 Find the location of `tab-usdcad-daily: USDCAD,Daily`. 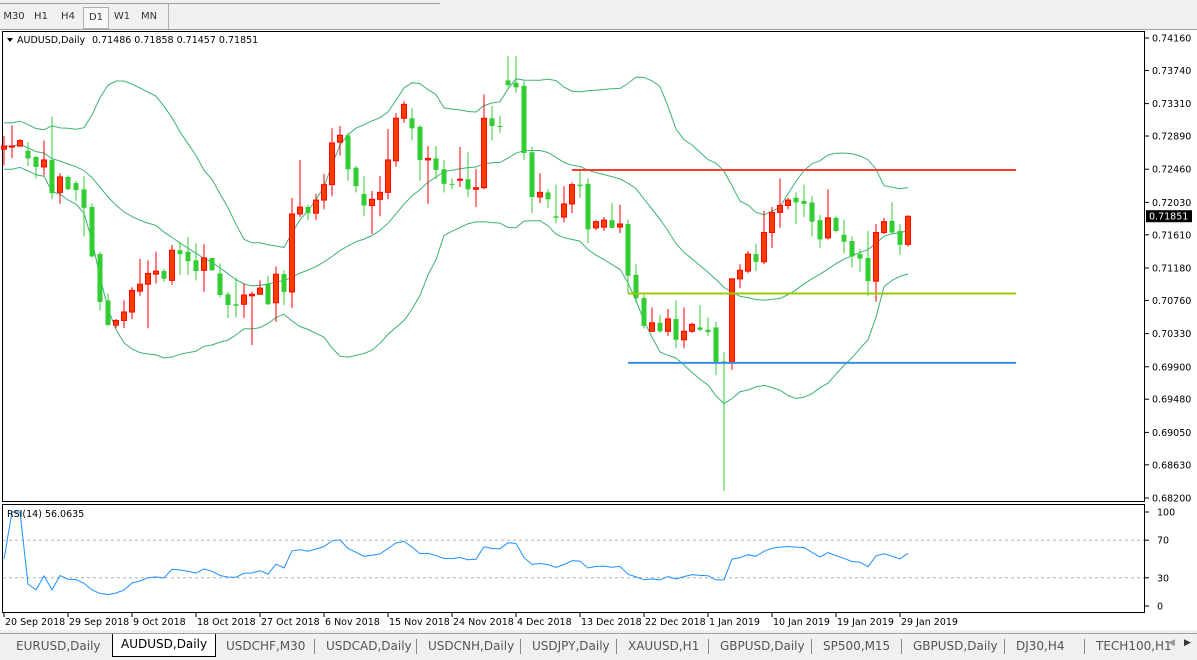

tab-usdcad-daily: USDCAD,Daily is located at coordinates (369, 646).